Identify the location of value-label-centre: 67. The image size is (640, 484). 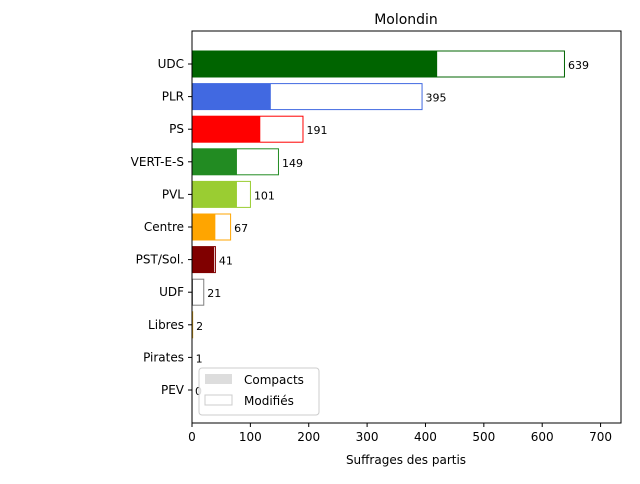
(241, 228).